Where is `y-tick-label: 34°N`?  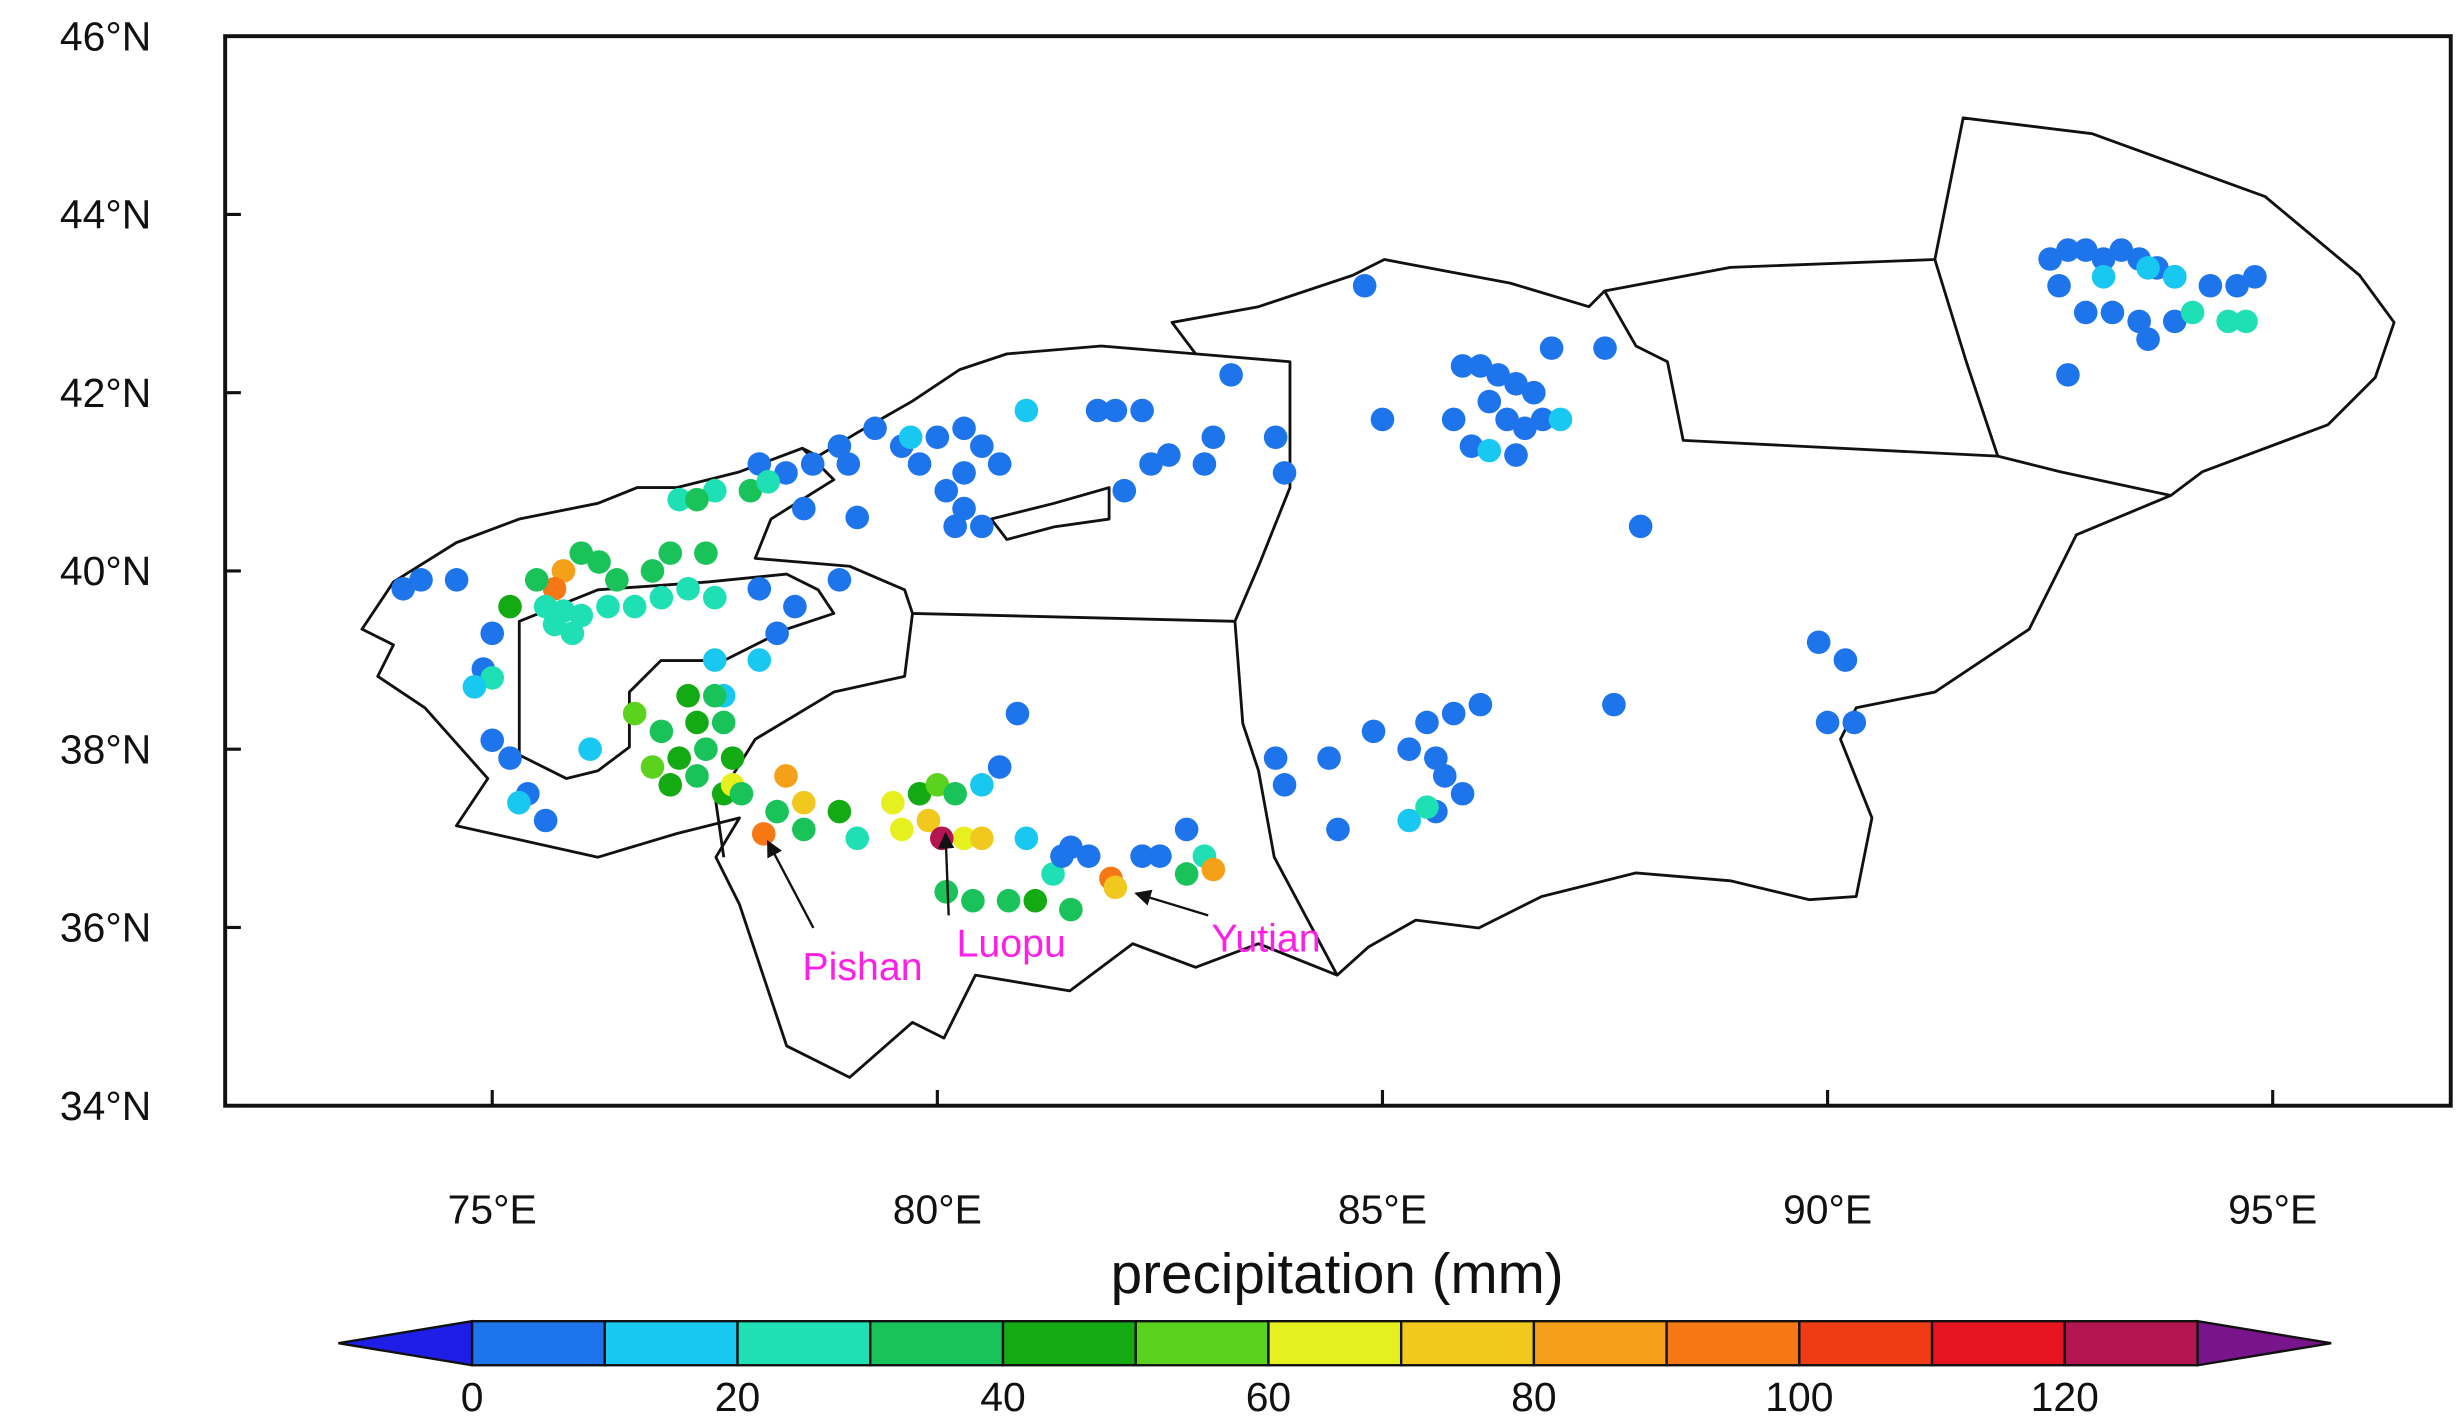
y-tick-label: 34°N is located at coordinates (105, 1106).